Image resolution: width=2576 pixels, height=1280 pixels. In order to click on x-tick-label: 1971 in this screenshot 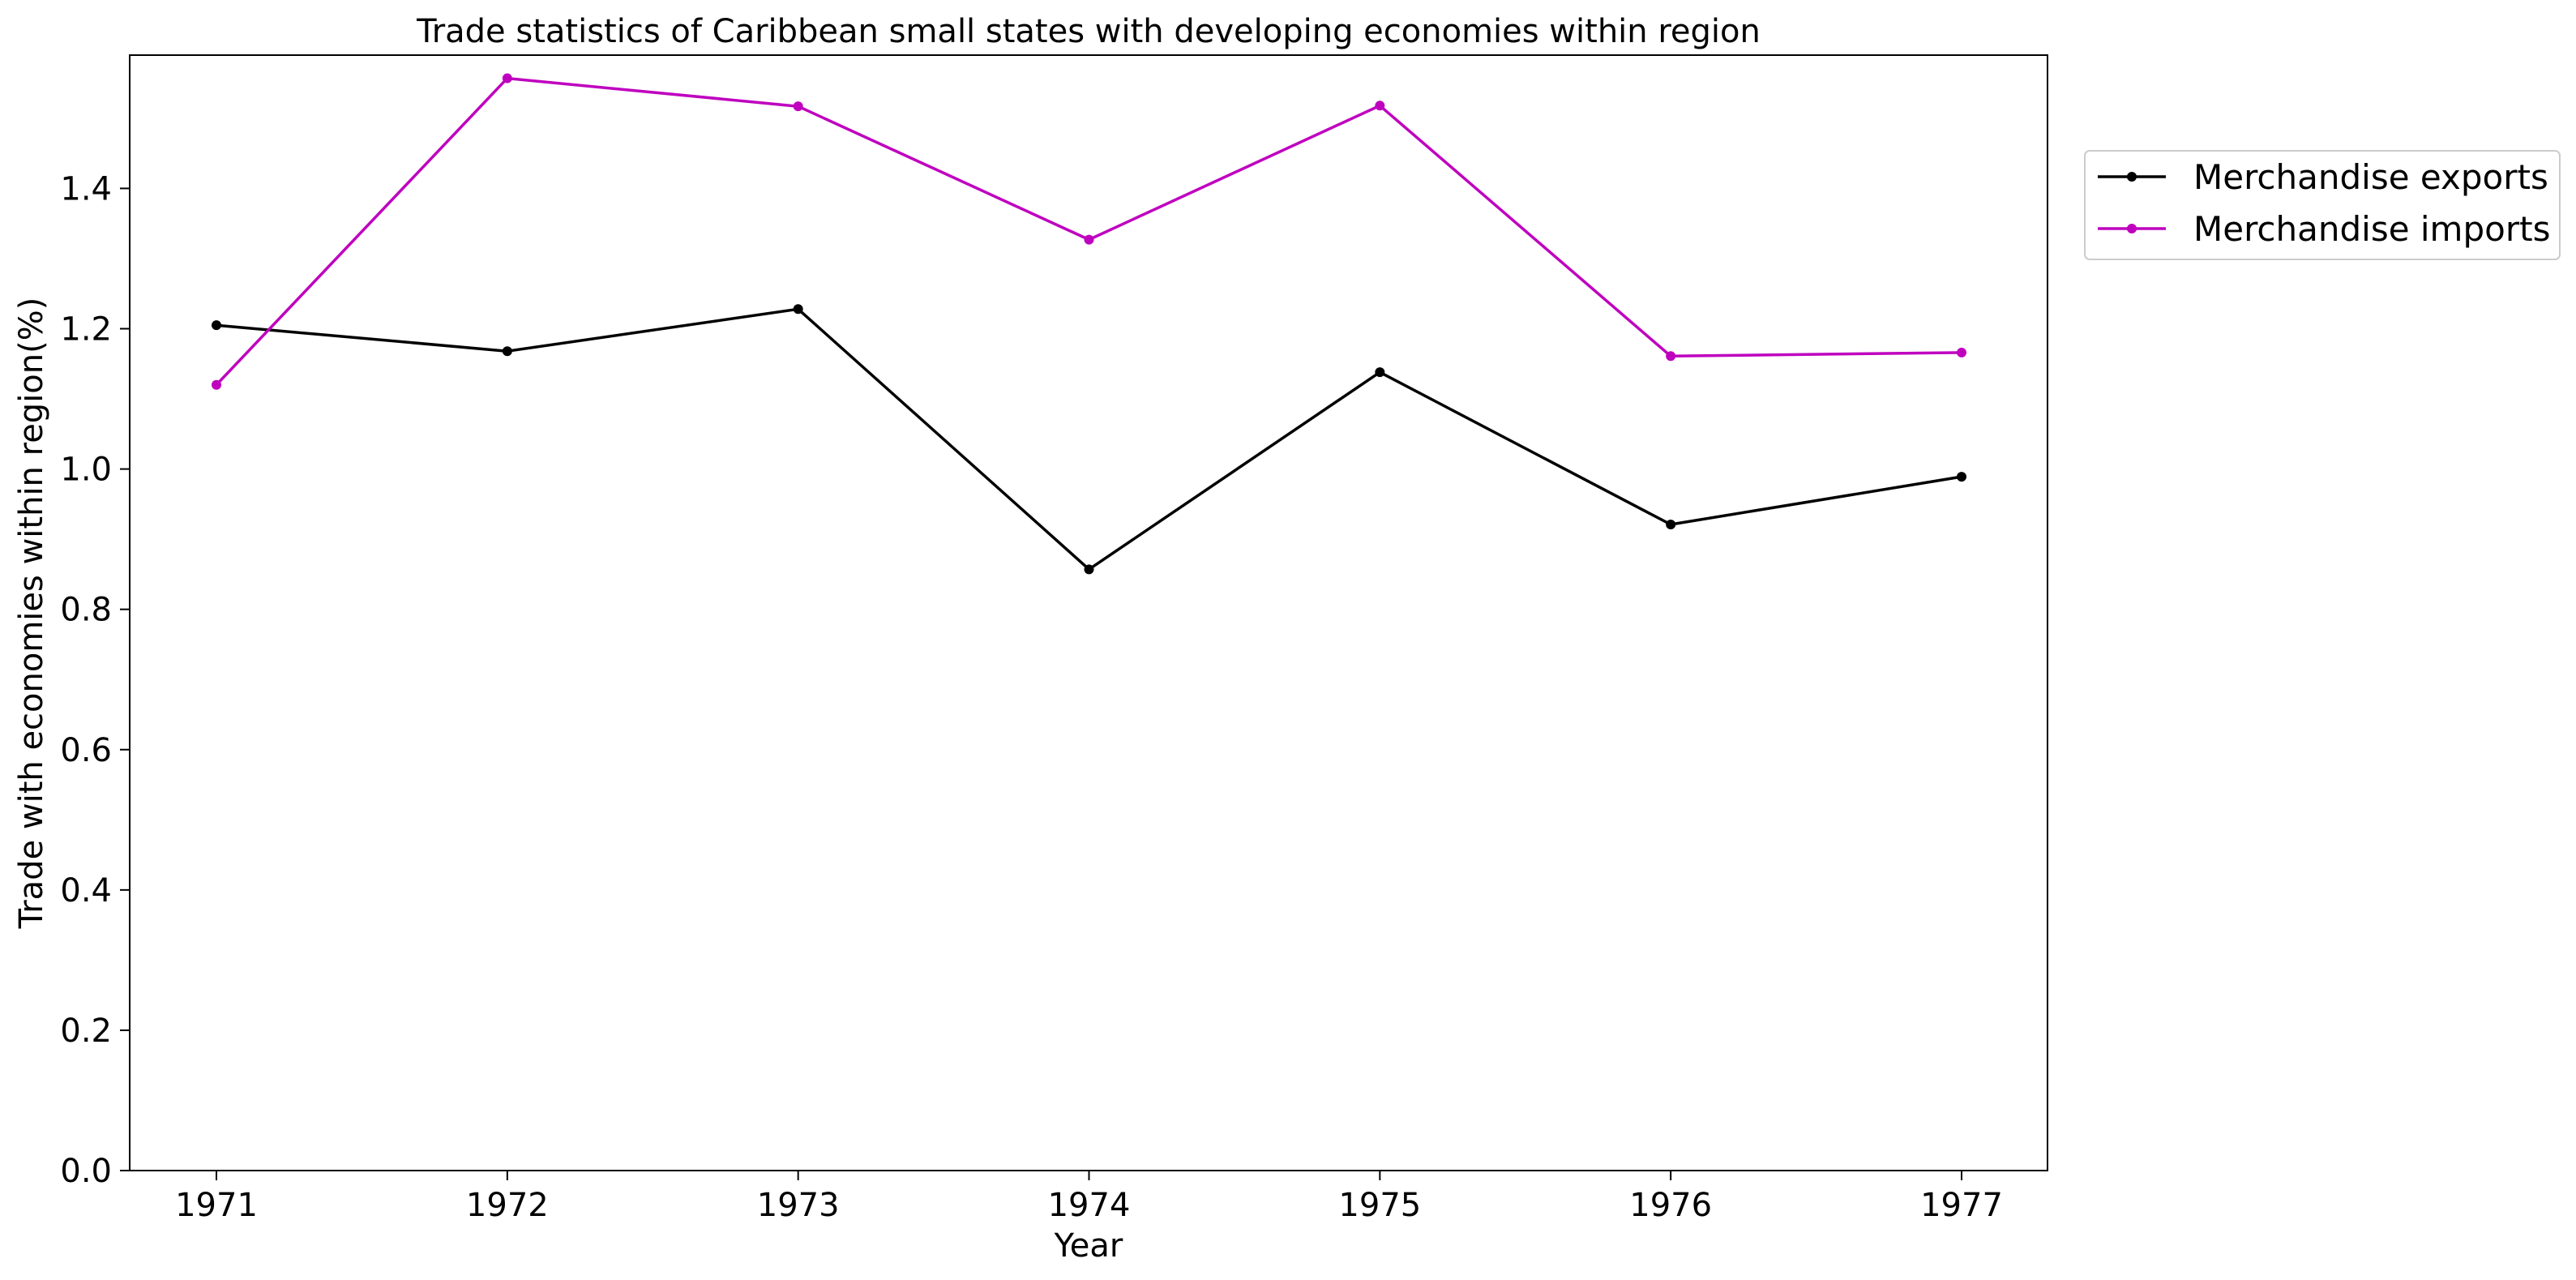, I will do `click(216, 1206)`.